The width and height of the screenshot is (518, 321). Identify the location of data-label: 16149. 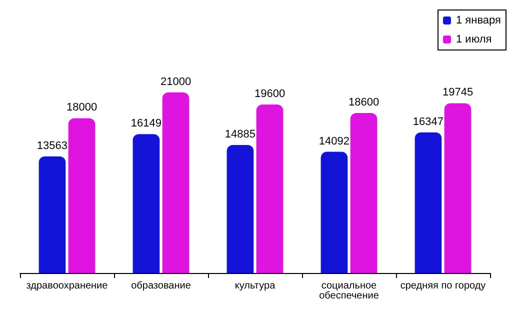
(146, 124).